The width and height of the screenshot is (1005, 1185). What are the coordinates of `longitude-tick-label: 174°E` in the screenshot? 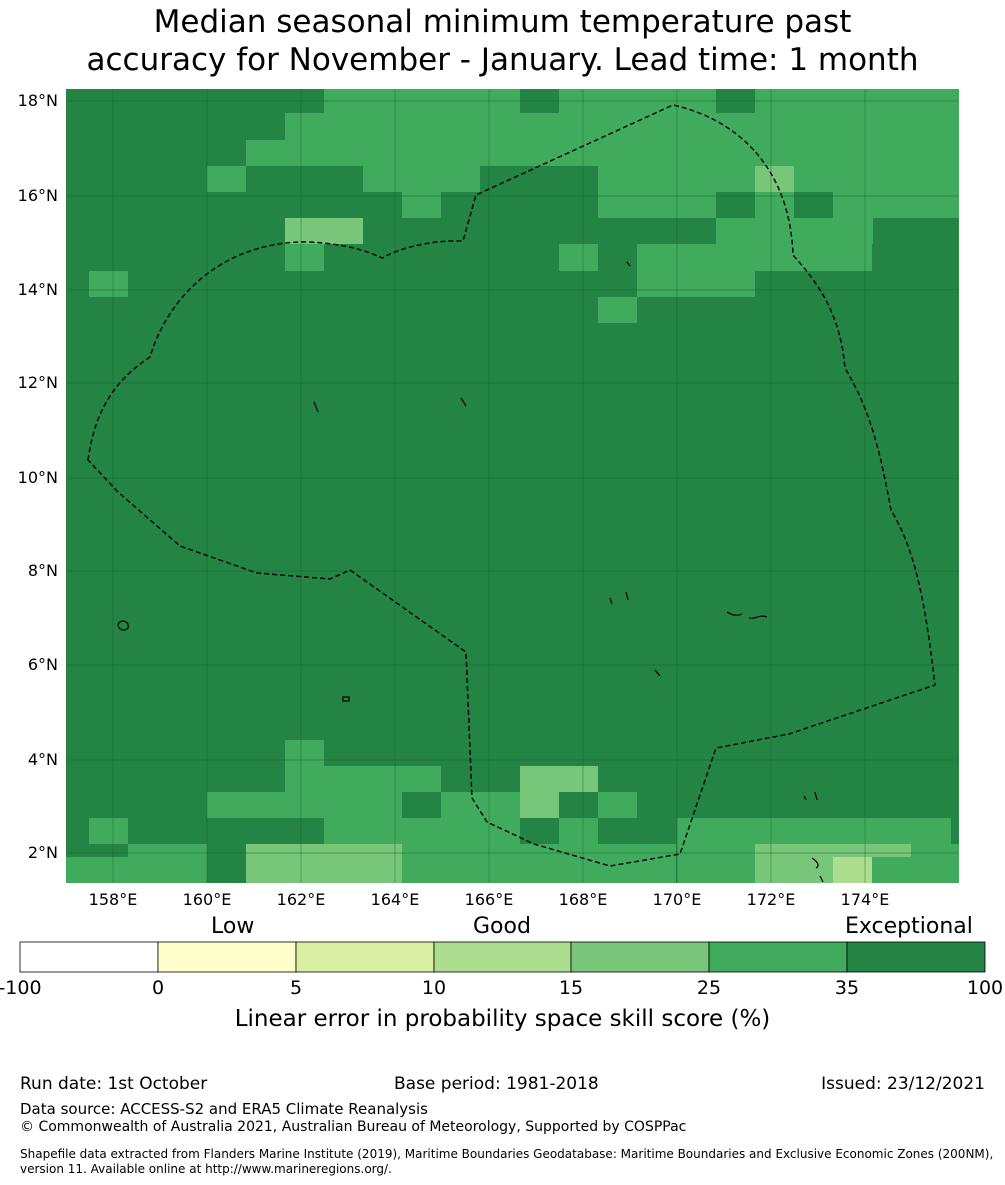 It's located at (865, 899).